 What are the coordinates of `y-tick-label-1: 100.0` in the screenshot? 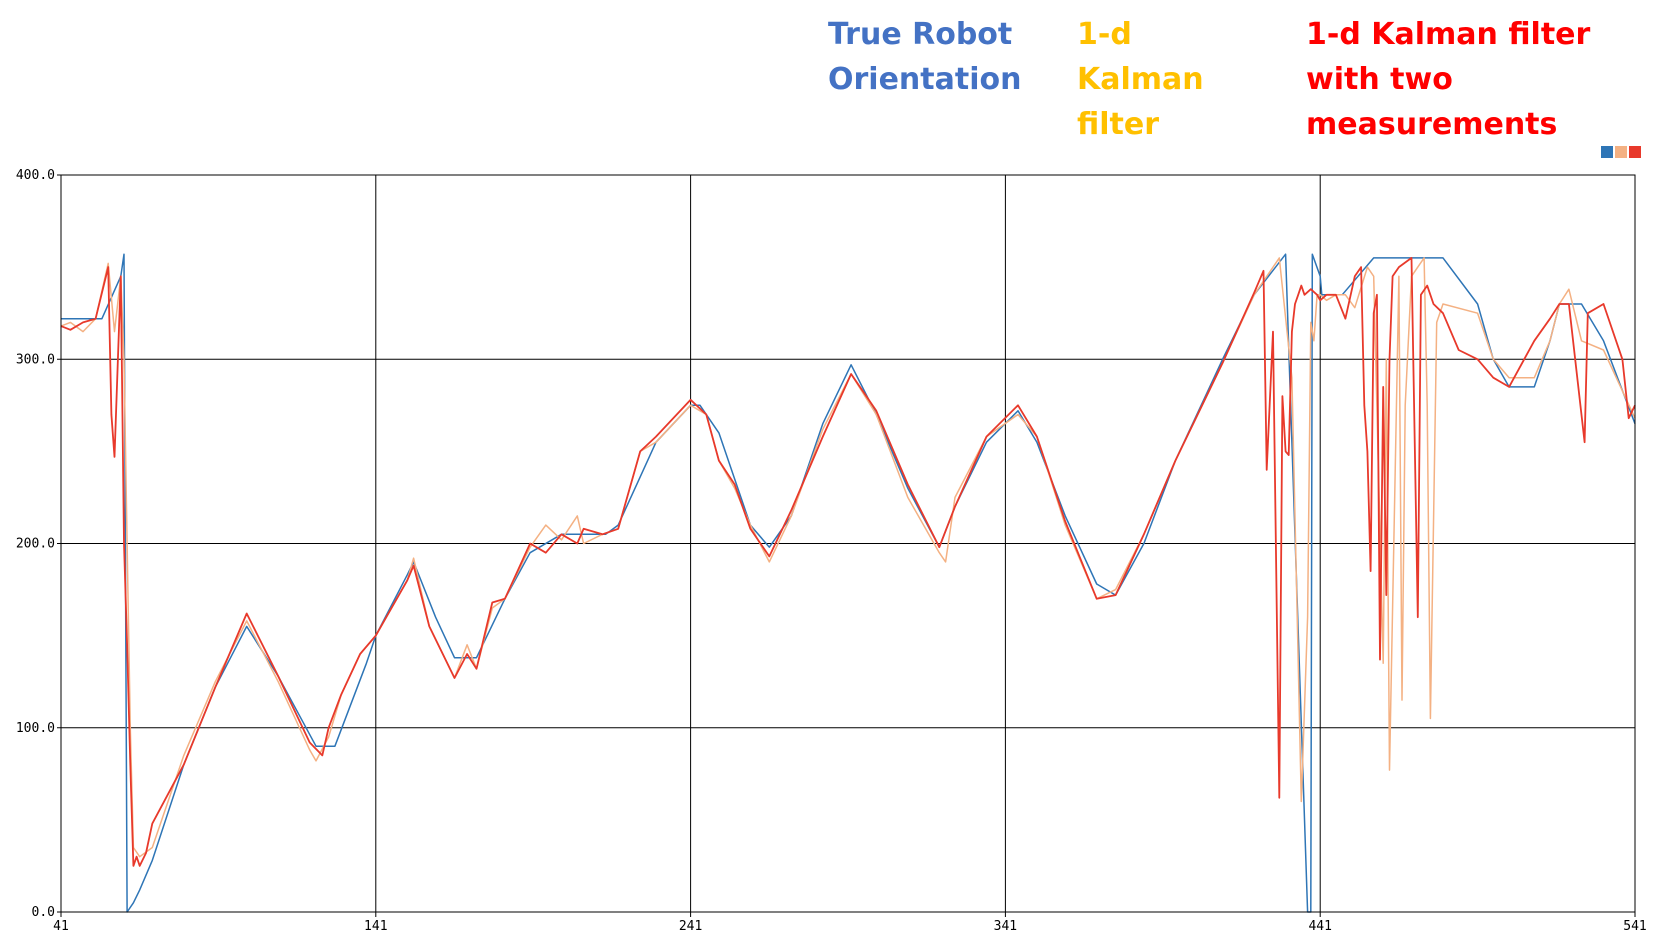 It's located at (35, 728).